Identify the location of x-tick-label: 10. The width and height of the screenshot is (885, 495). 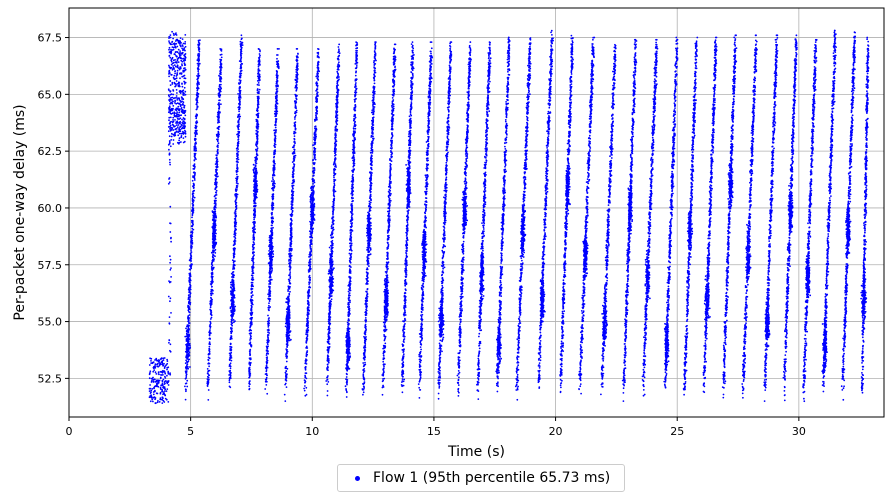
(312, 431).